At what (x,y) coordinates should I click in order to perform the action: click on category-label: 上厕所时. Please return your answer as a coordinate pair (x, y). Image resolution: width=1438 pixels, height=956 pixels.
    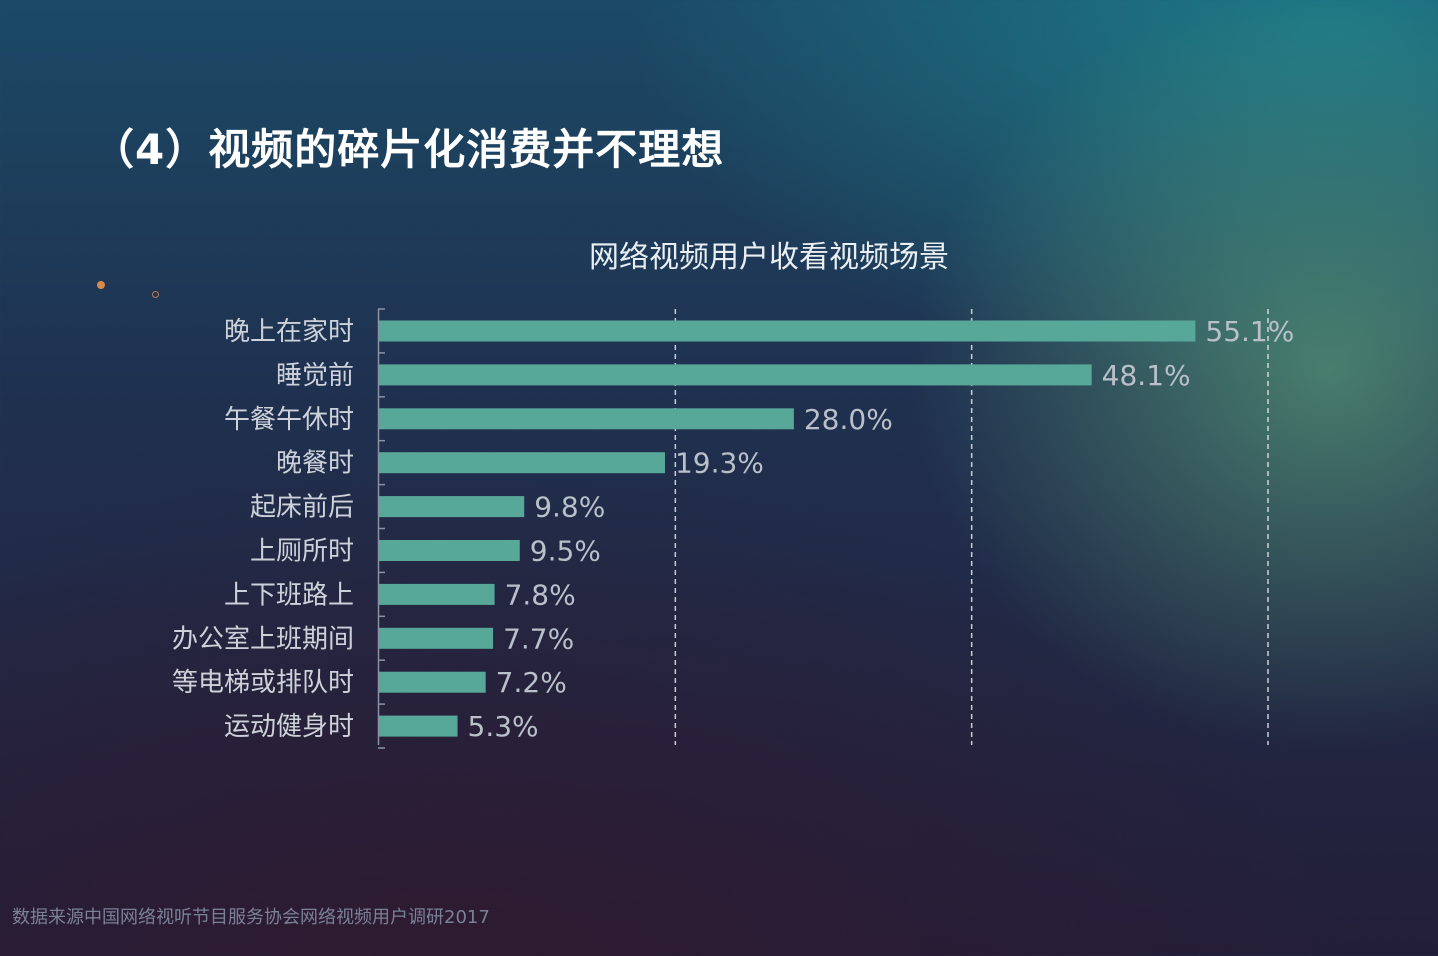
    Looking at the image, I should click on (302, 552).